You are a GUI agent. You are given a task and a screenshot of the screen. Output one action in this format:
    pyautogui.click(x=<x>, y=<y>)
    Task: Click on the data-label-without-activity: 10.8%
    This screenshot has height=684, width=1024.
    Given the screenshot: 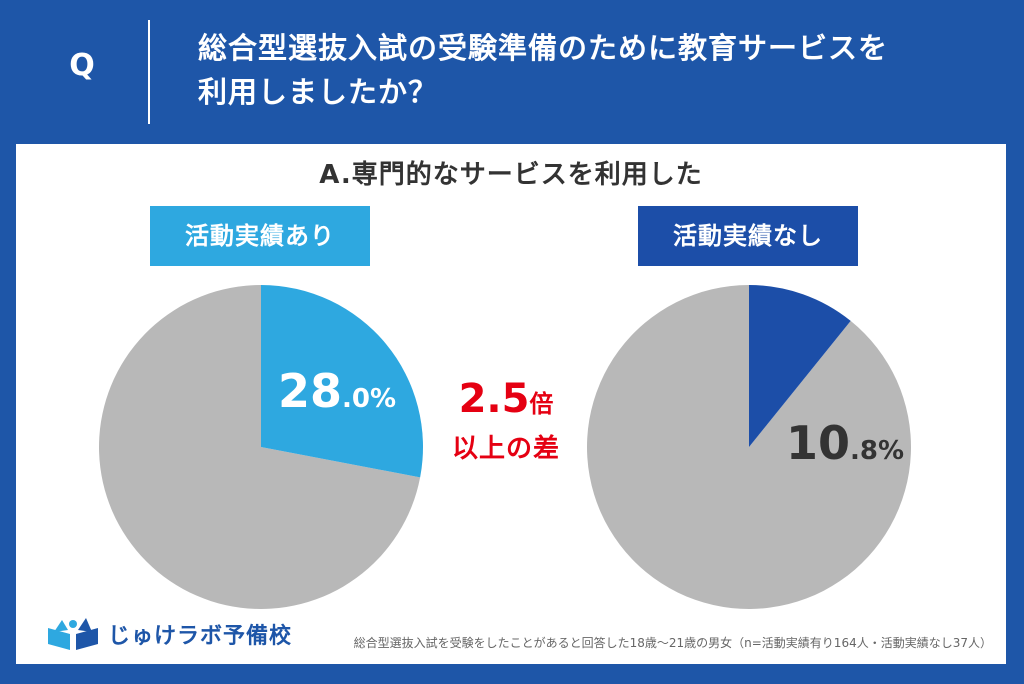 What is the action you would take?
    pyautogui.click(x=845, y=443)
    